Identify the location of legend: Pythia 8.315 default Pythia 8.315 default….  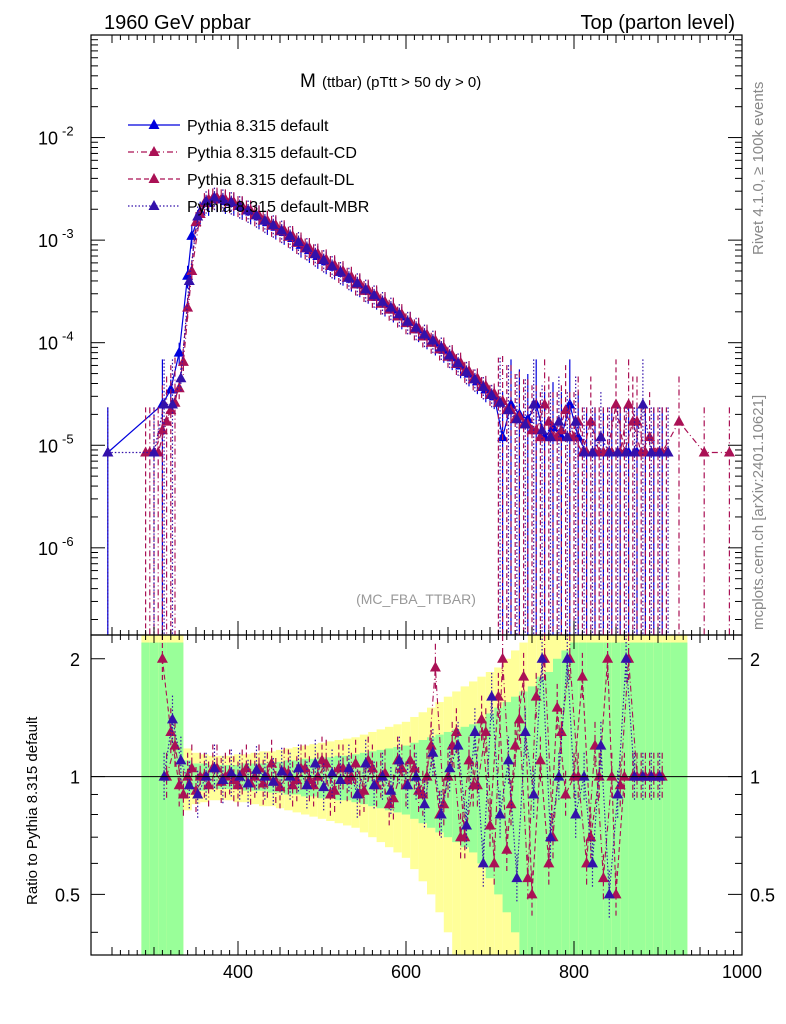
(248, 167).